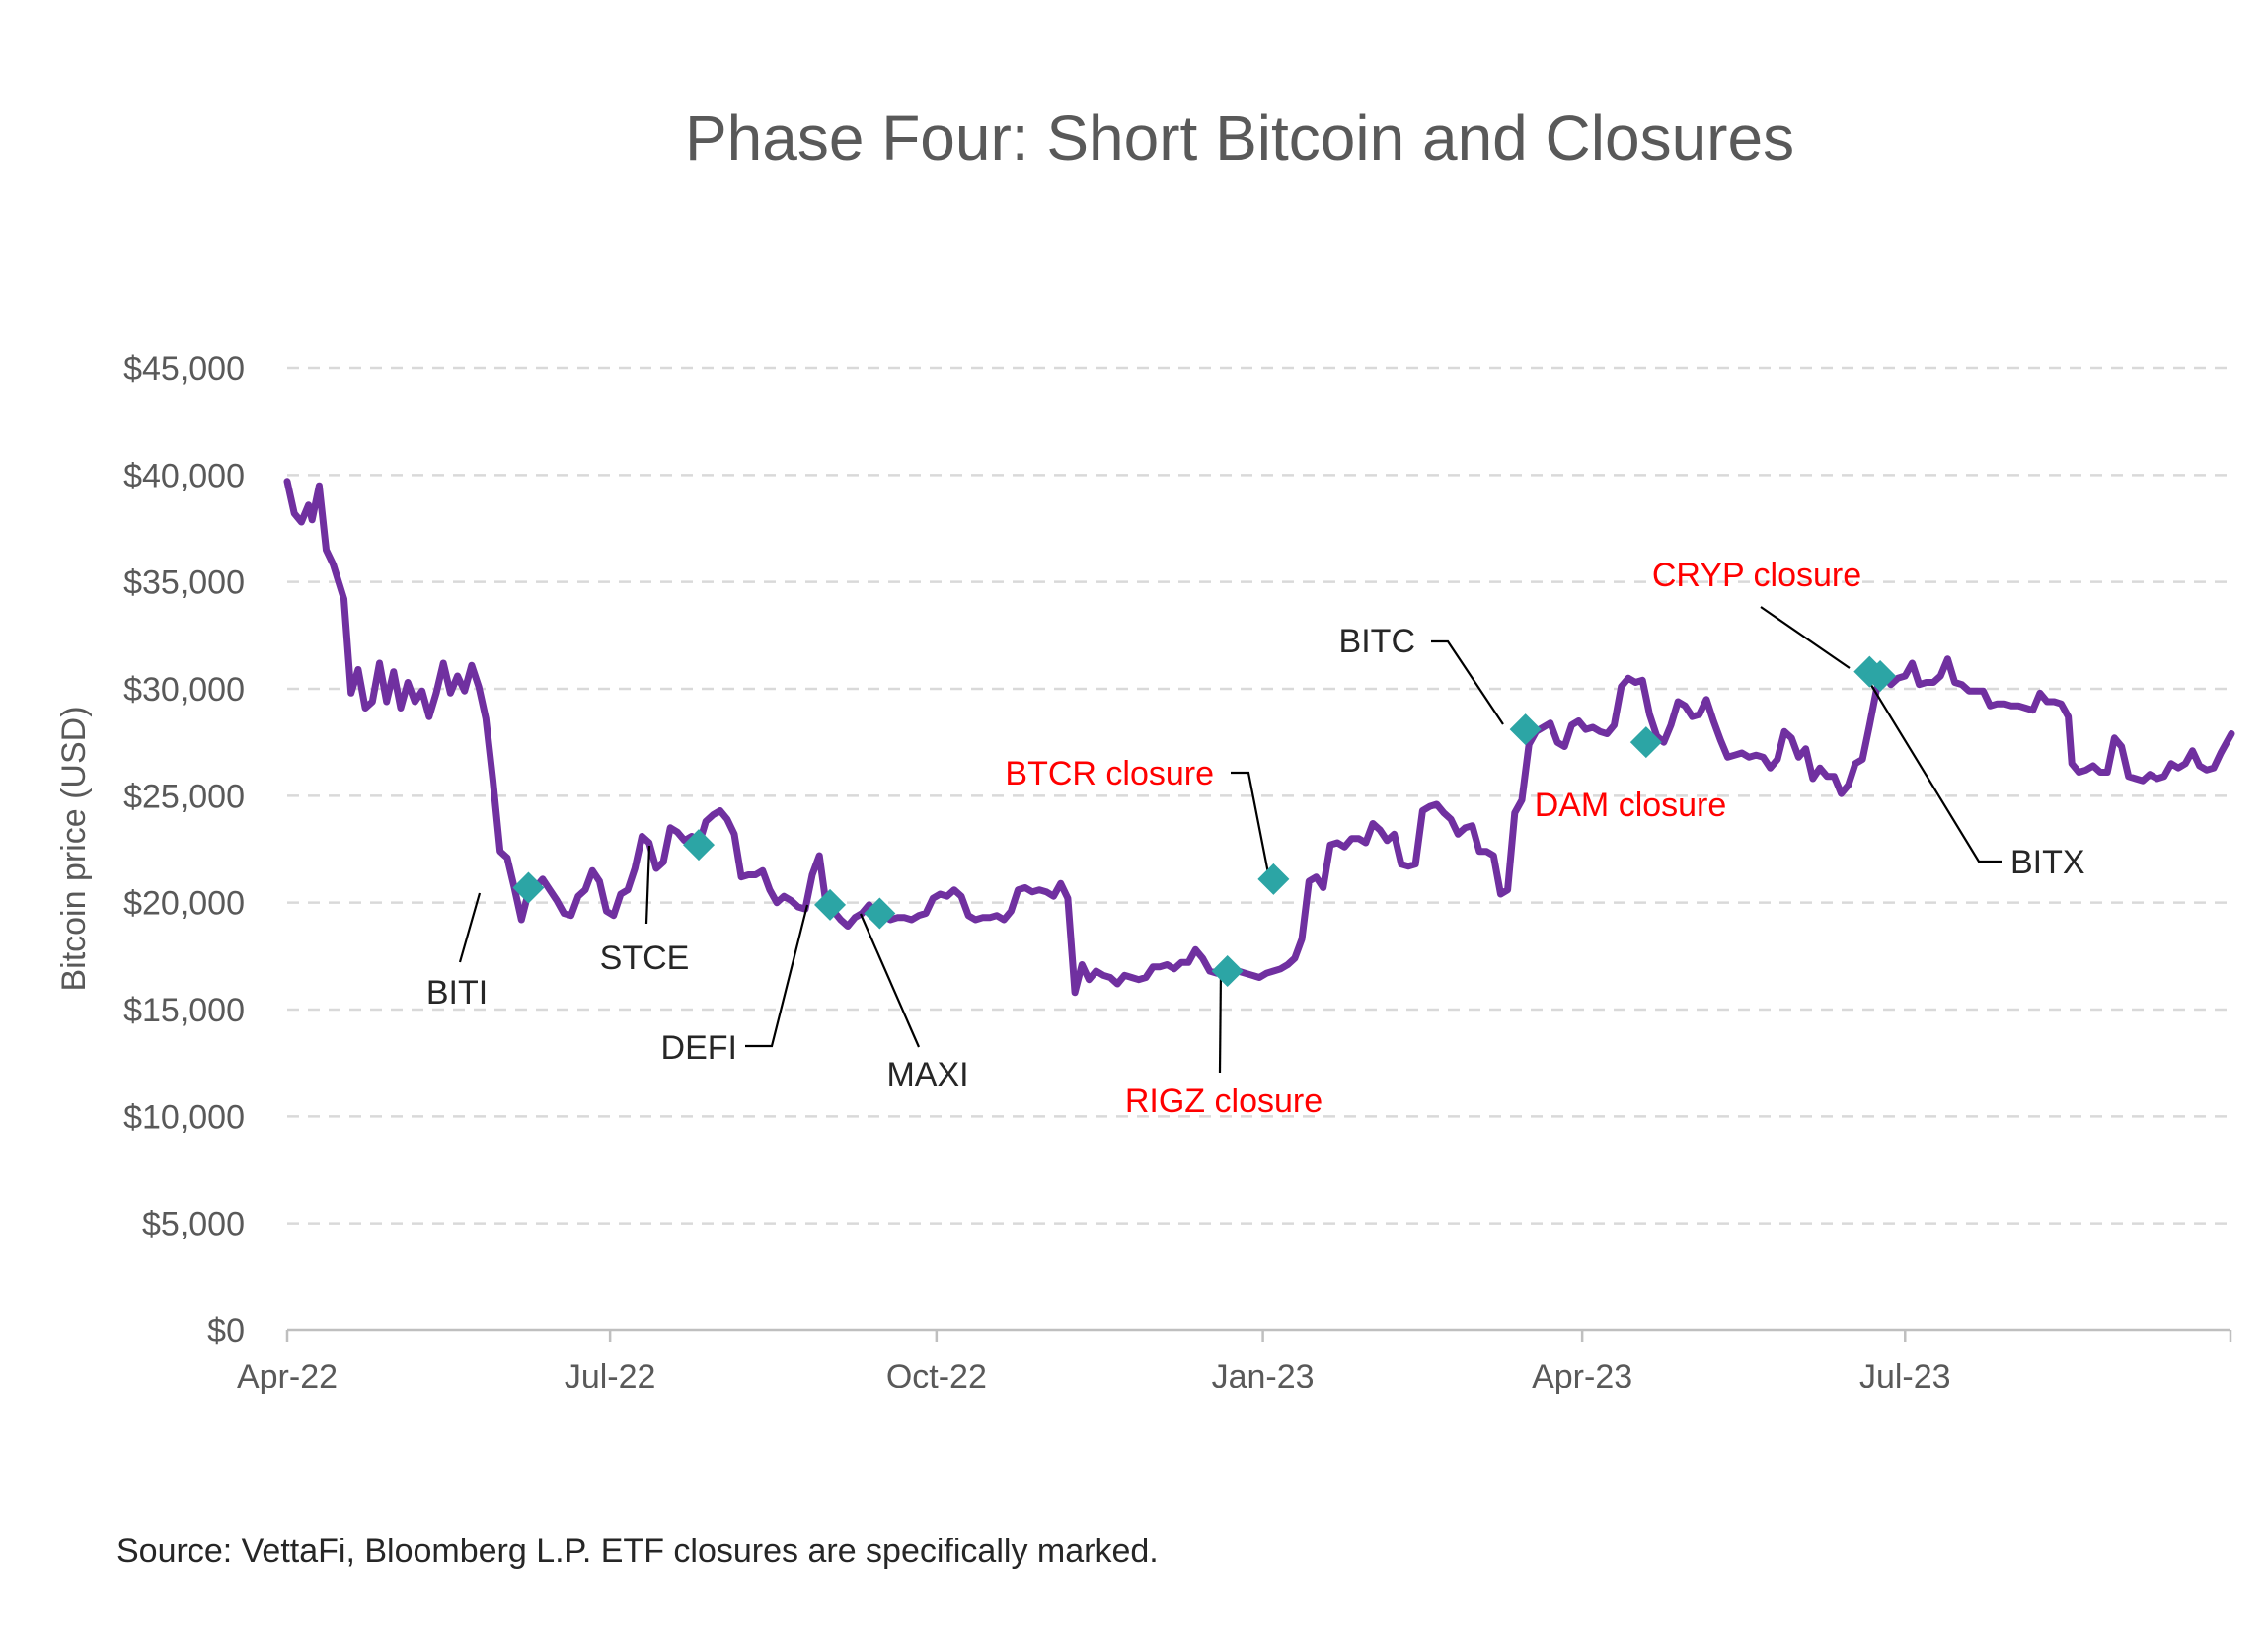  Describe the element at coordinates (1631, 805) in the screenshot. I see `annotation-dam-closure: DAM closure` at that location.